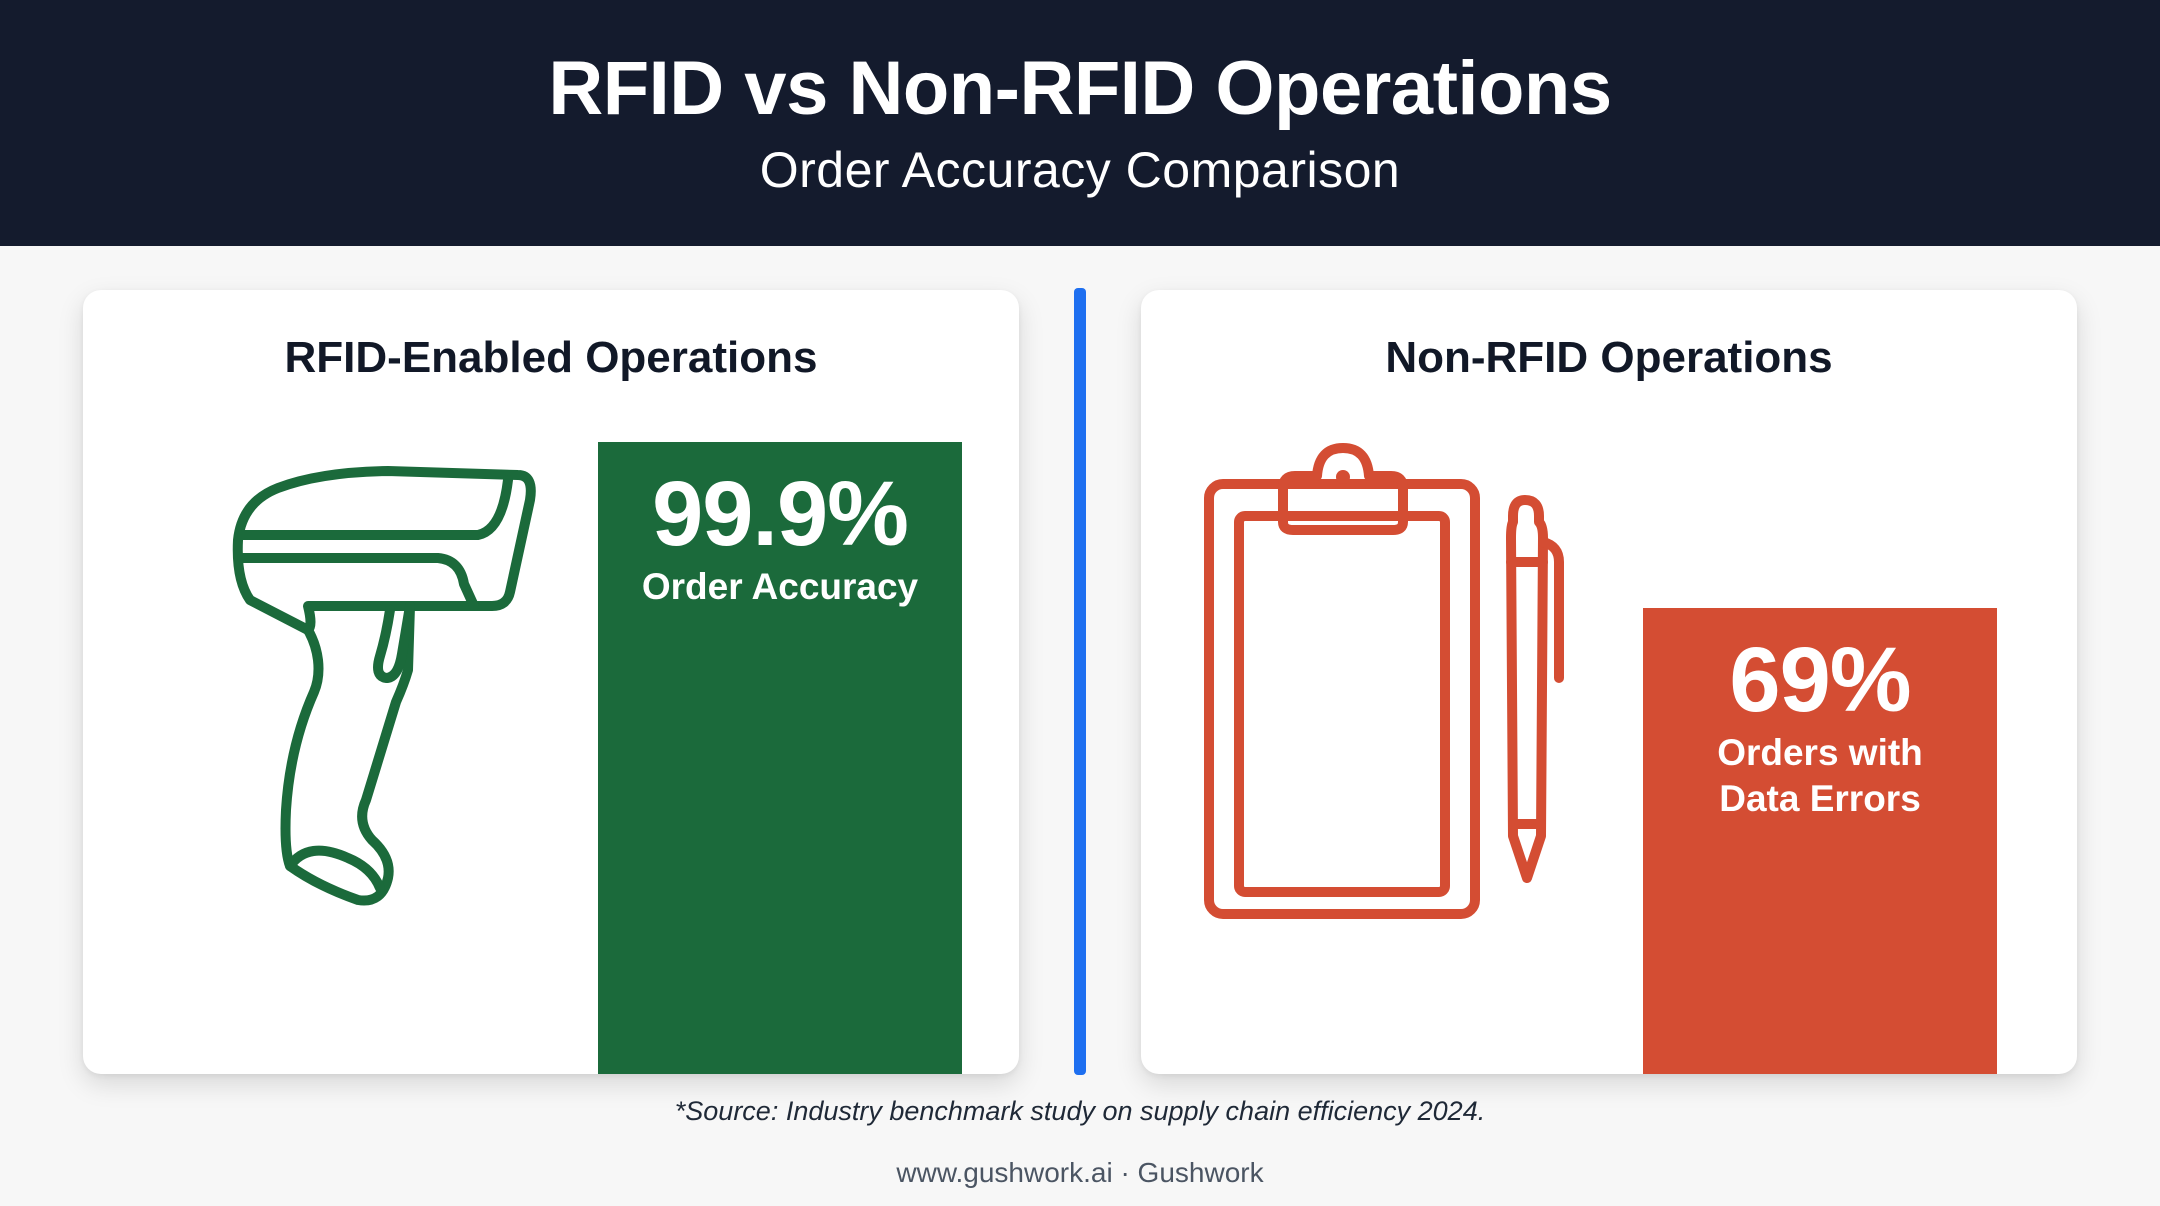  I want to click on non-rfid-errors-bar: 69% Orders with Data Errors, so click(1820, 841).